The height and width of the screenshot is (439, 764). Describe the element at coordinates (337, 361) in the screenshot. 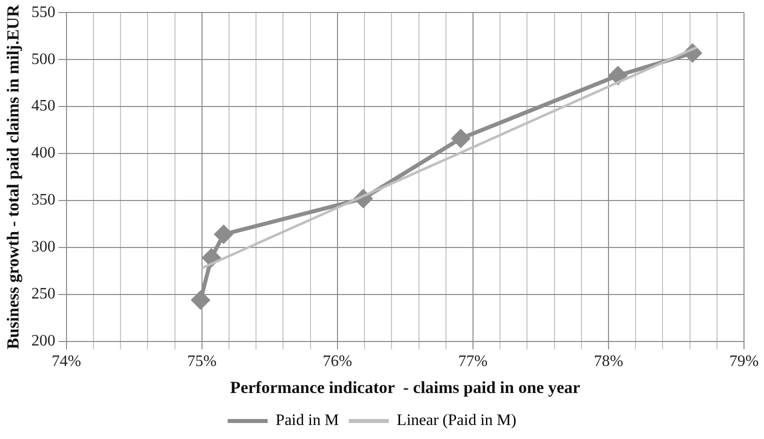

I see `x-tick-label: 76%` at that location.